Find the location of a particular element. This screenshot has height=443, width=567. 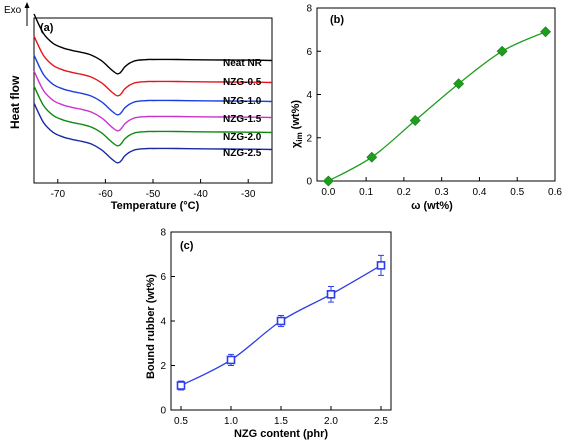

panel-c-ytick-label: 0 is located at coordinates (163, 411).